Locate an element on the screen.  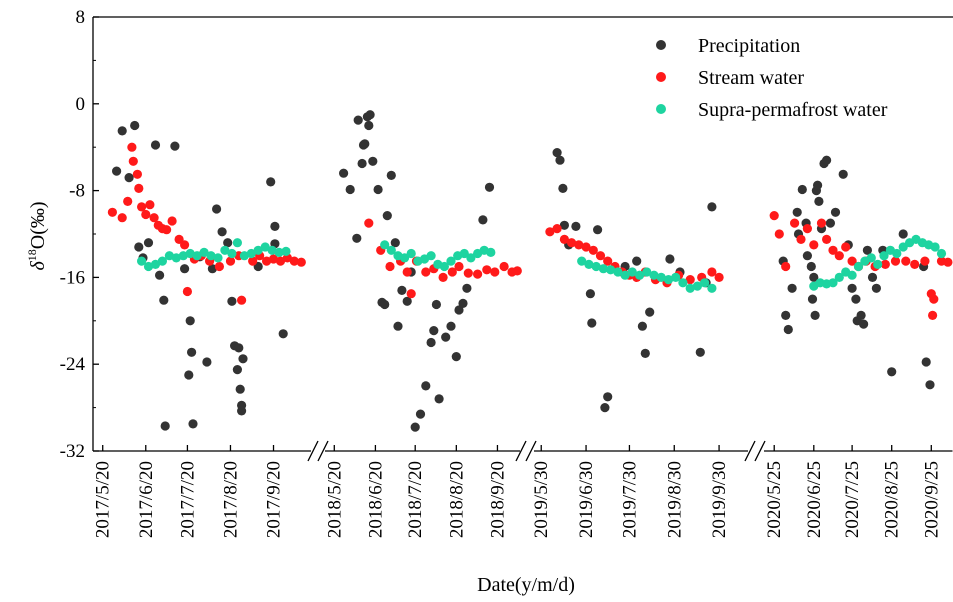
x-tick-label: 2019/6/30 is located at coordinates (586, 499).